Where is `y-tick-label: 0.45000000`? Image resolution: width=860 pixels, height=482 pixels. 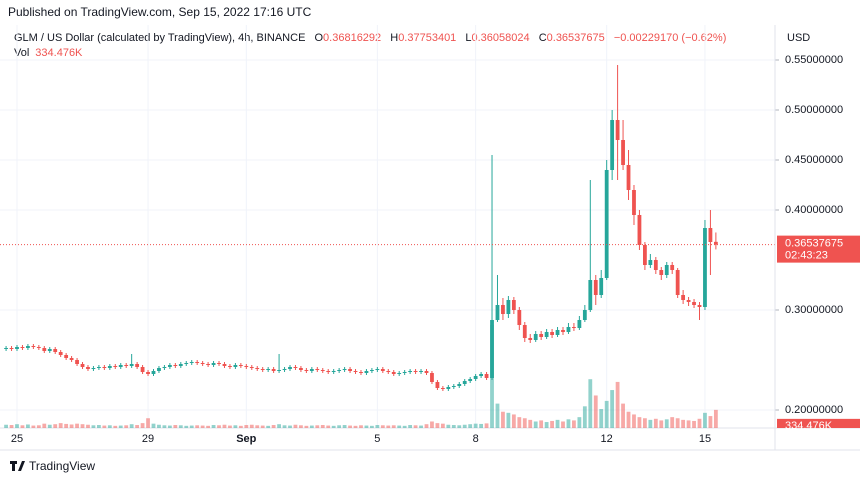 y-tick-label: 0.45000000 is located at coordinates (814, 160).